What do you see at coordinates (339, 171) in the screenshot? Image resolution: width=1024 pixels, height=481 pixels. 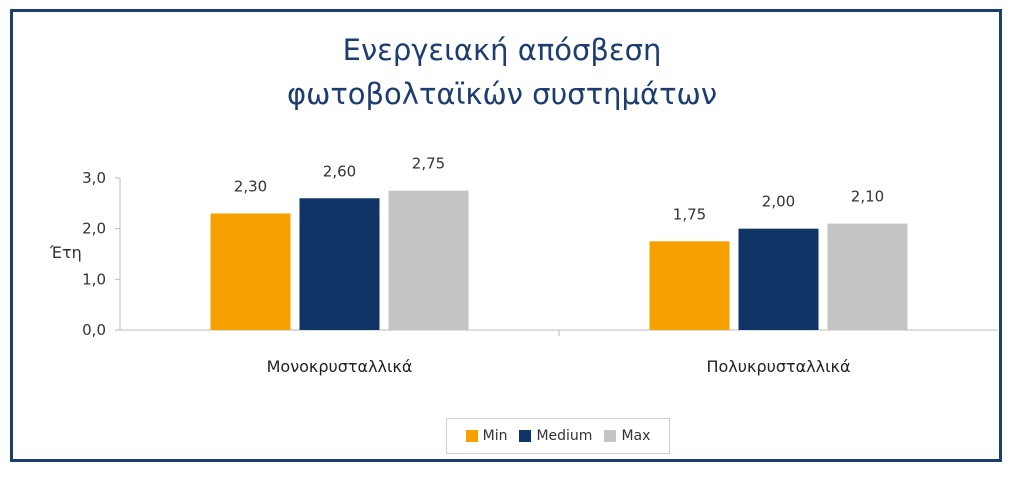 I see `data-label: 2,60` at bounding box center [339, 171].